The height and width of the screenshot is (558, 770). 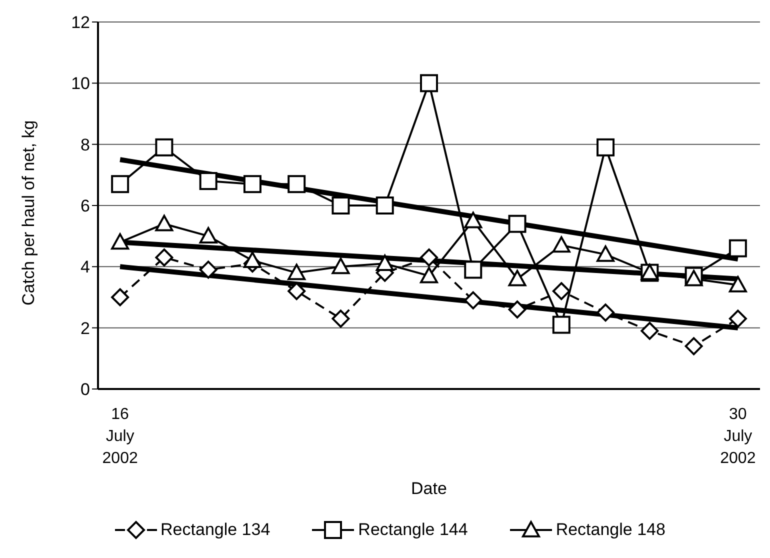 What do you see at coordinates (85, 144) in the screenshot?
I see `y-tick-label: 8` at bounding box center [85, 144].